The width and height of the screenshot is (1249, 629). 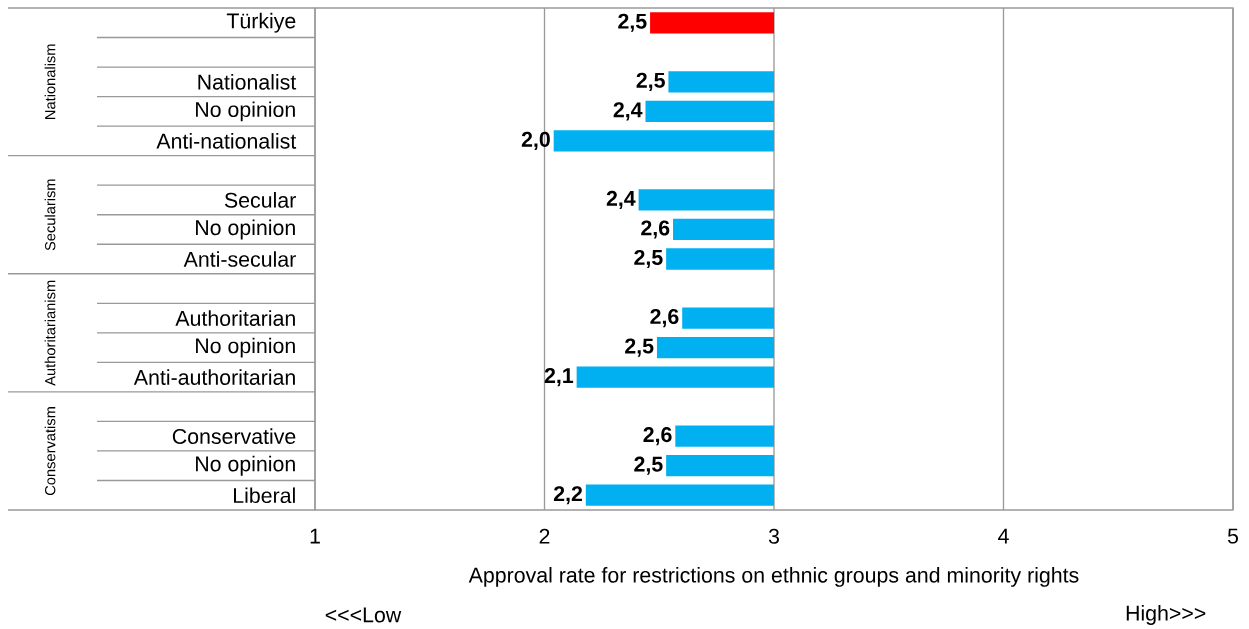 What do you see at coordinates (568, 495) in the screenshot?
I see `data-label: 2,2` at bounding box center [568, 495].